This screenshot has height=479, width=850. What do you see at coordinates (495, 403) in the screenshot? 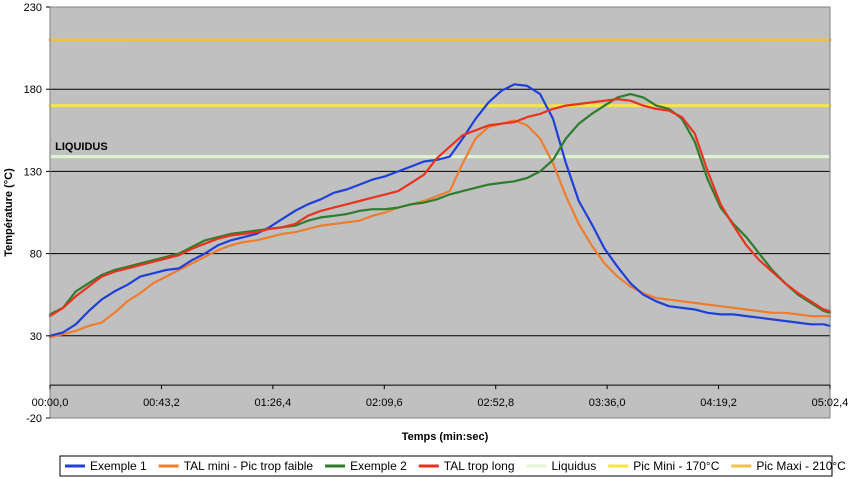
I see `x-tick-label: 02:52,8` at bounding box center [495, 403].